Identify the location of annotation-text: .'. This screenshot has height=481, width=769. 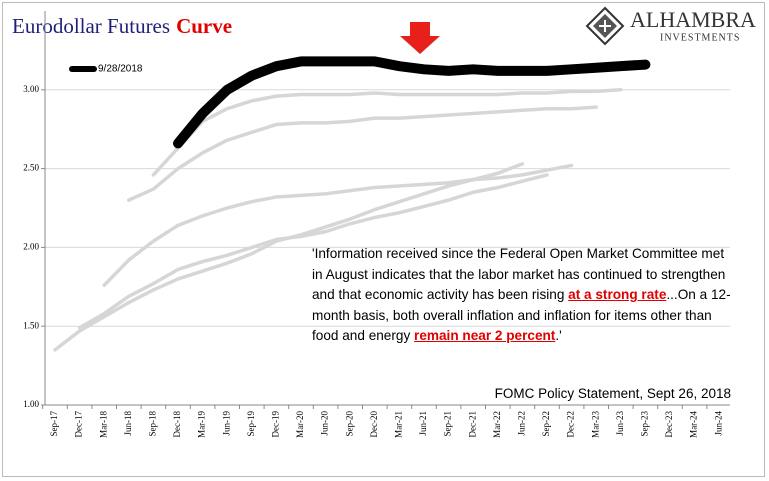
(558, 335).